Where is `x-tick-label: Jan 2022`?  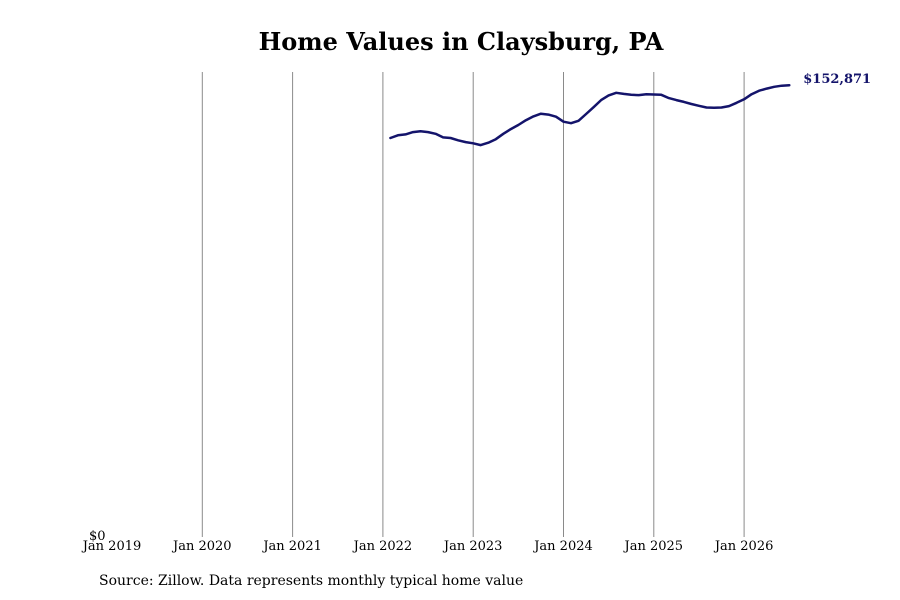 x-tick-label: Jan 2022 is located at coordinates (382, 546).